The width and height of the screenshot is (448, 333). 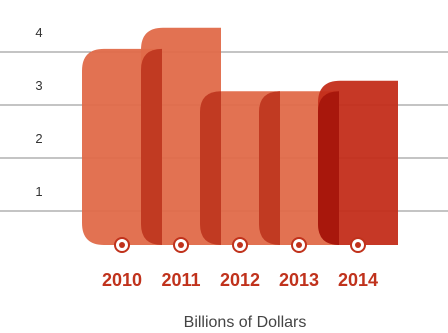 I want to click on x-axis-ticks: 2010 2011 2012 2013 2014, so click(x=240, y=280).